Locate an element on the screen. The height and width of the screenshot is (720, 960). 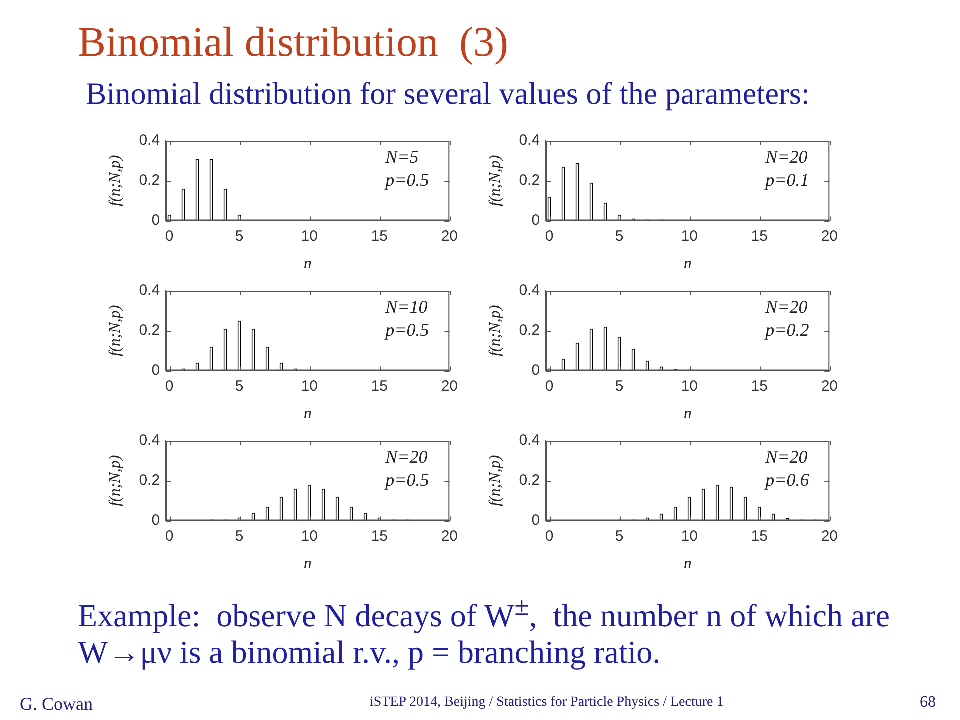
annotation: p=0.1 is located at coordinates (787, 180).